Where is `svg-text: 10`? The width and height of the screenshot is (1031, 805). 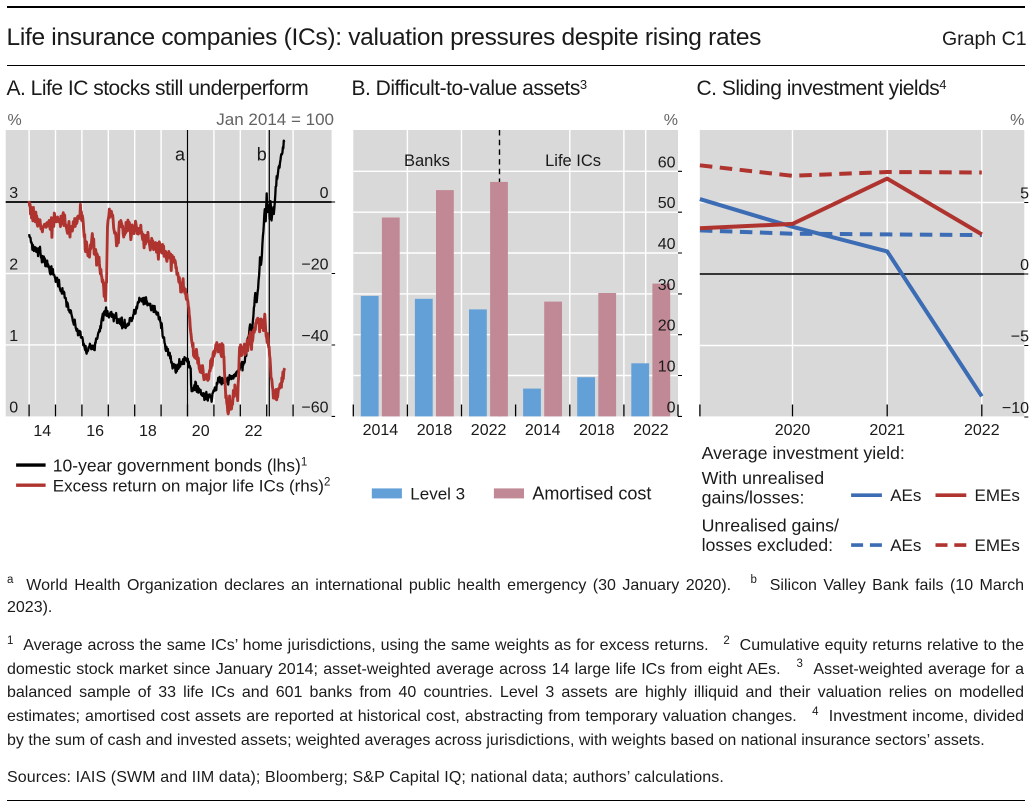 svg-text: 10 is located at coordinates (667, 367).